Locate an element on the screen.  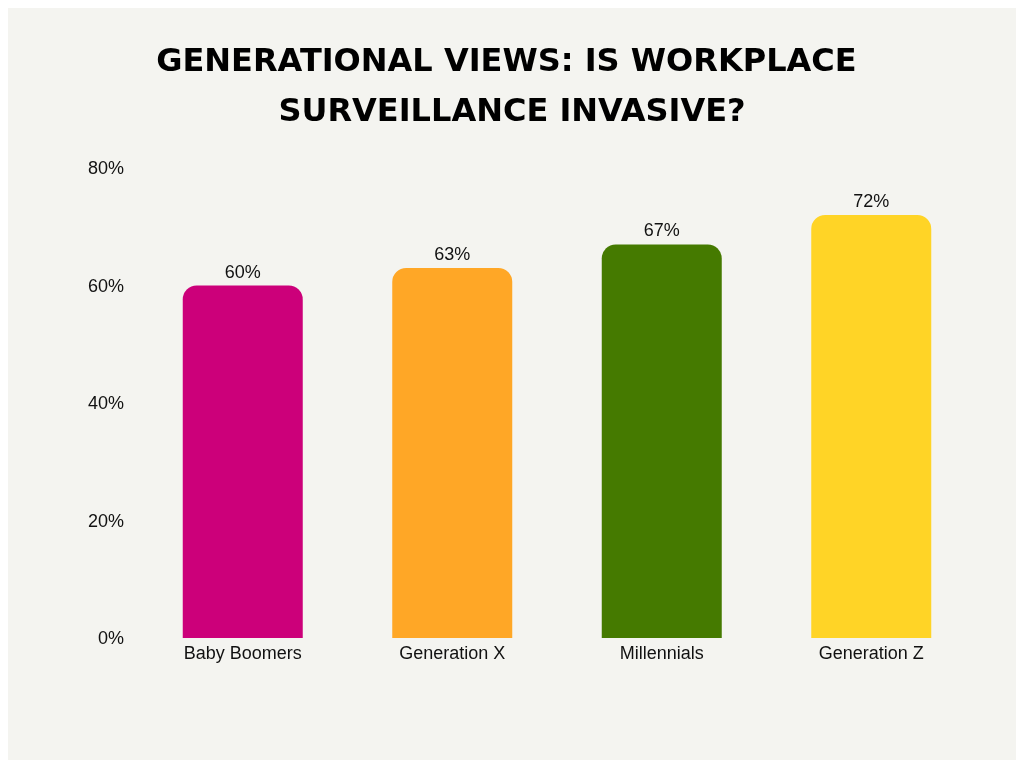
x-tick-label: Generation Z is located at coordinates (871, 653).